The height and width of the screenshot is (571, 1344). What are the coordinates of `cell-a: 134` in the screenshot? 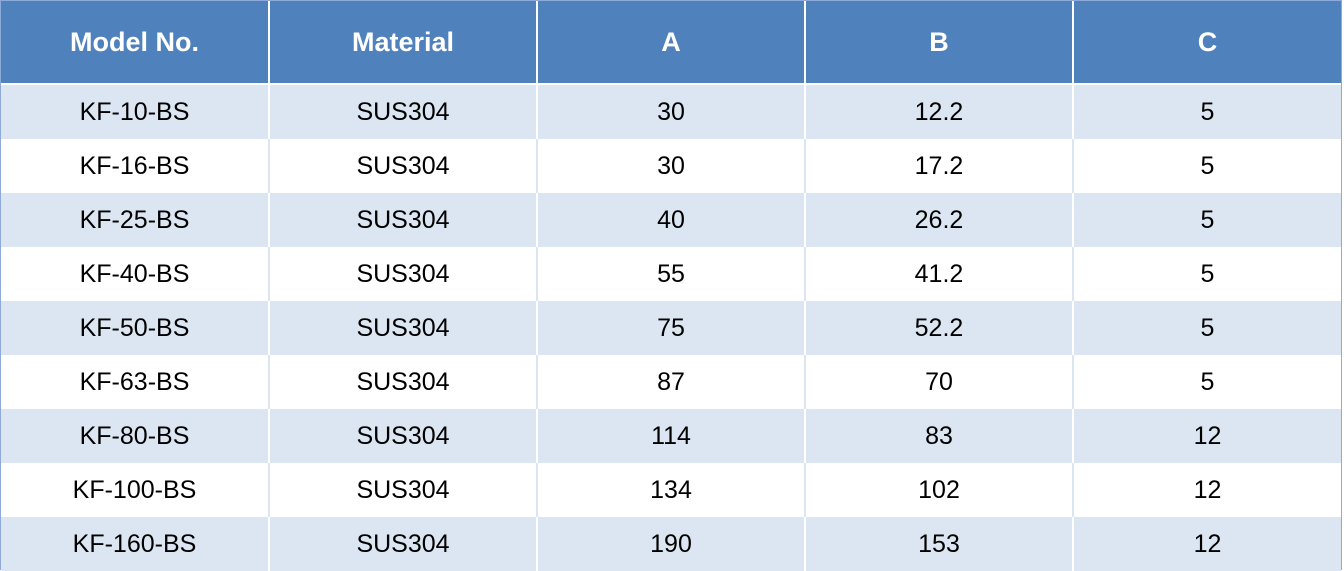 It's located at (671, 490).